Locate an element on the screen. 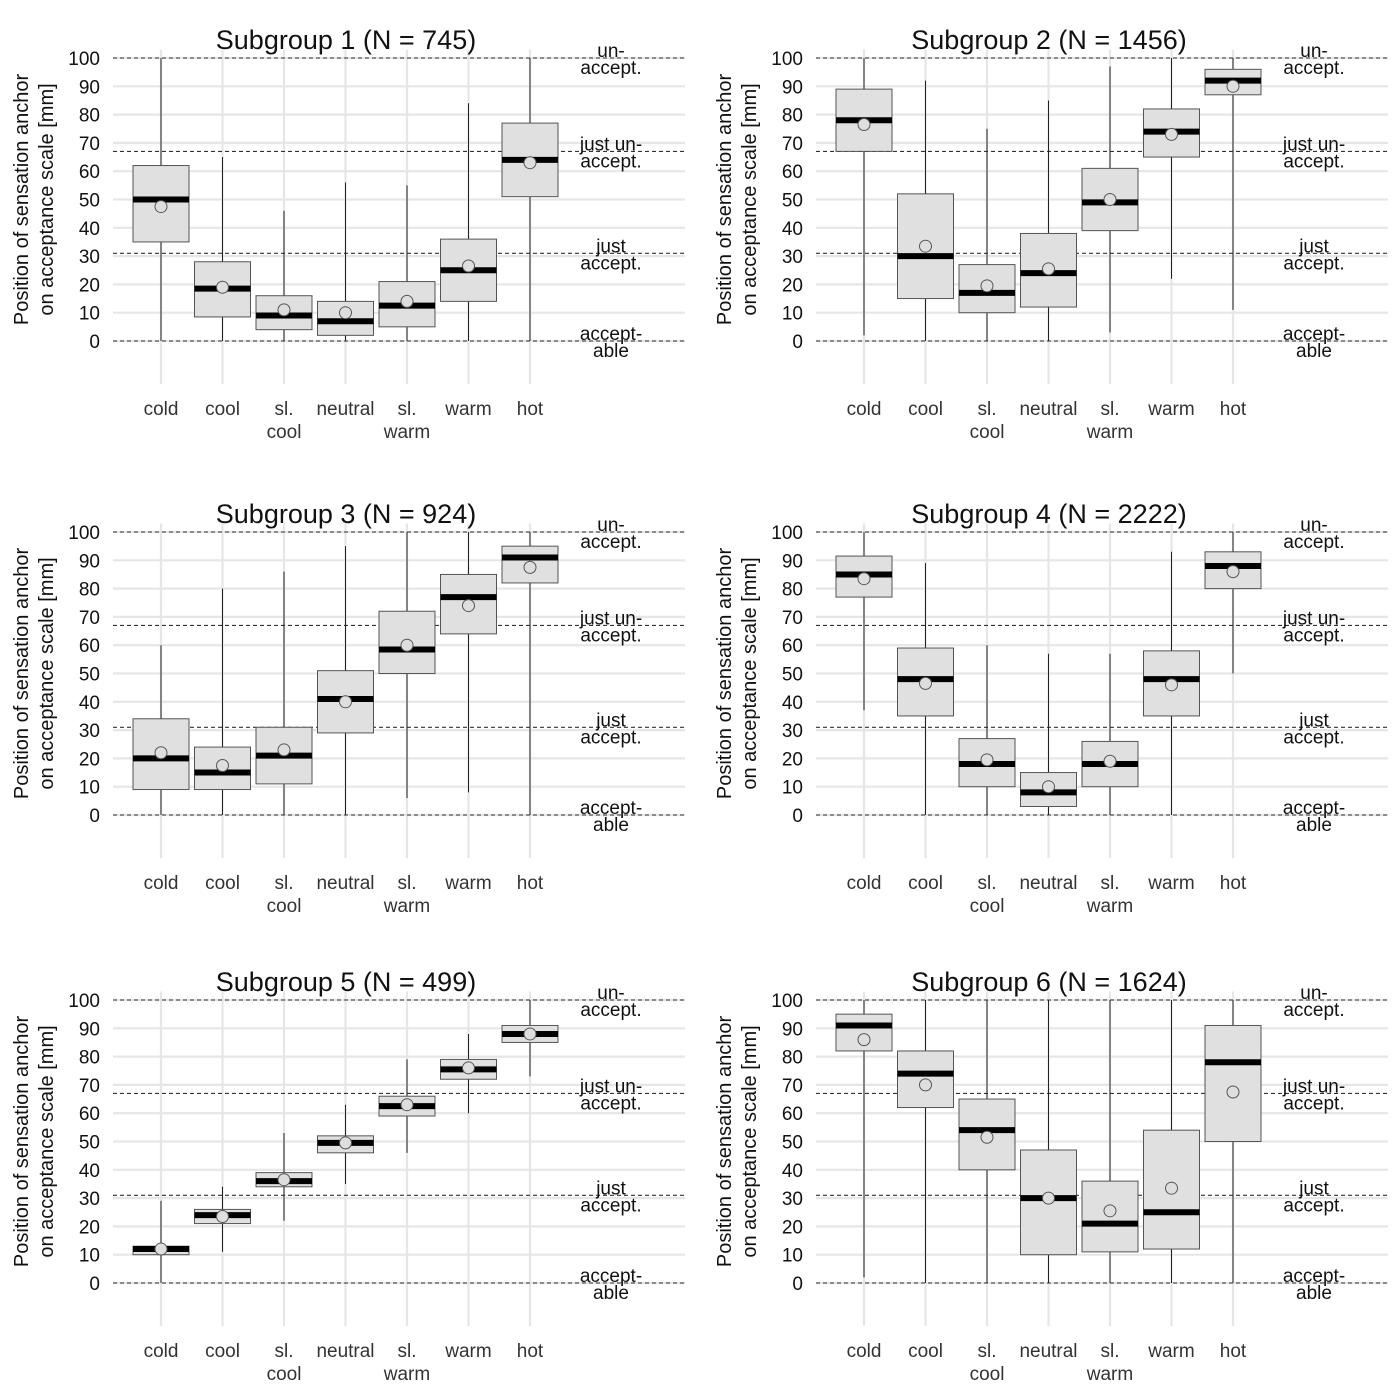  x-tick-label-line: cold is located at coordinates (864, 1351).